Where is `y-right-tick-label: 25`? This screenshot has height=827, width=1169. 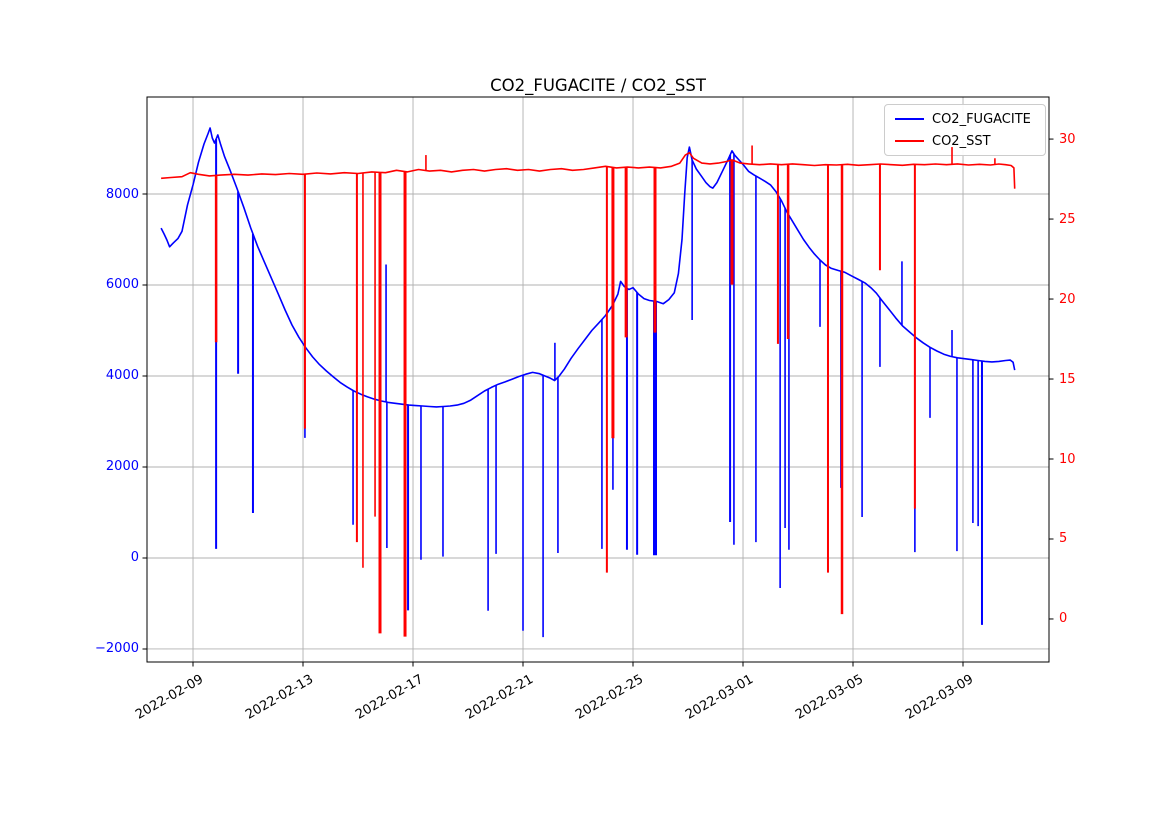 y-right-tick-label: 25 is located at coordinates (1067, 219).